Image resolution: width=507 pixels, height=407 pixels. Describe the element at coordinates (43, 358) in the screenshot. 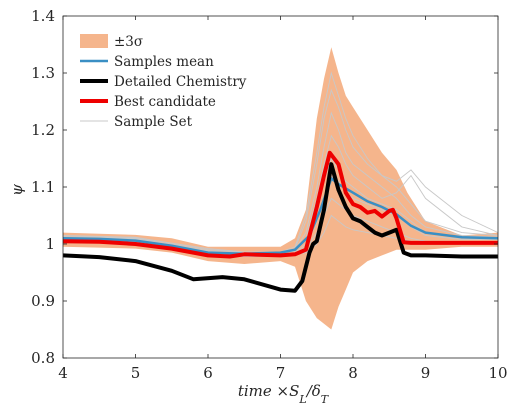

I see `y-tick-label: 0.8` at that location.